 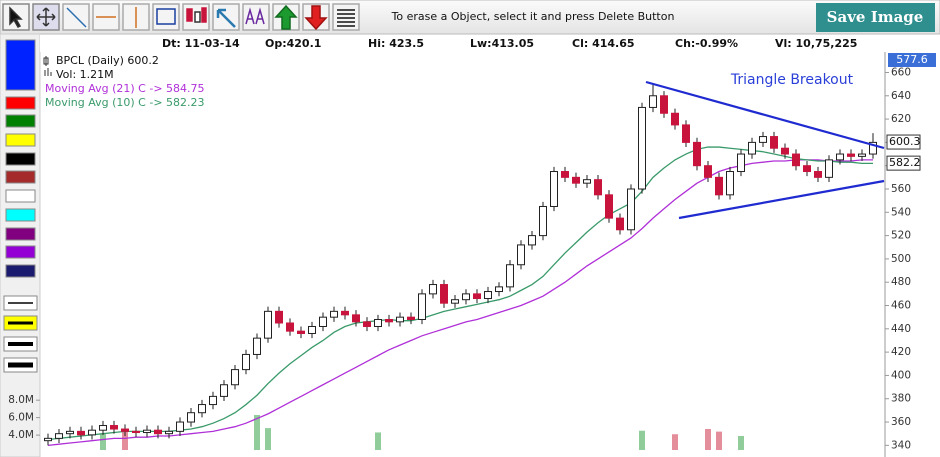 I want to click on info-field: Op:420.1, so click(x=293, y=43).